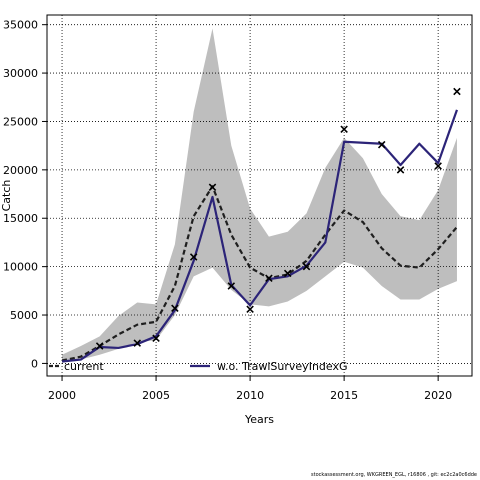  I want to click on y-tick-label: 5000, so click(24, 315).